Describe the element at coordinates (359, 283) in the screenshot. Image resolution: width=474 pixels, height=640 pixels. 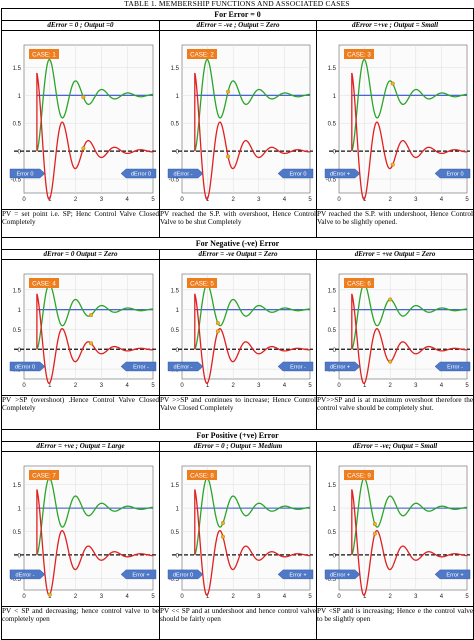
I see `case-label: CASE: 6` at that location.